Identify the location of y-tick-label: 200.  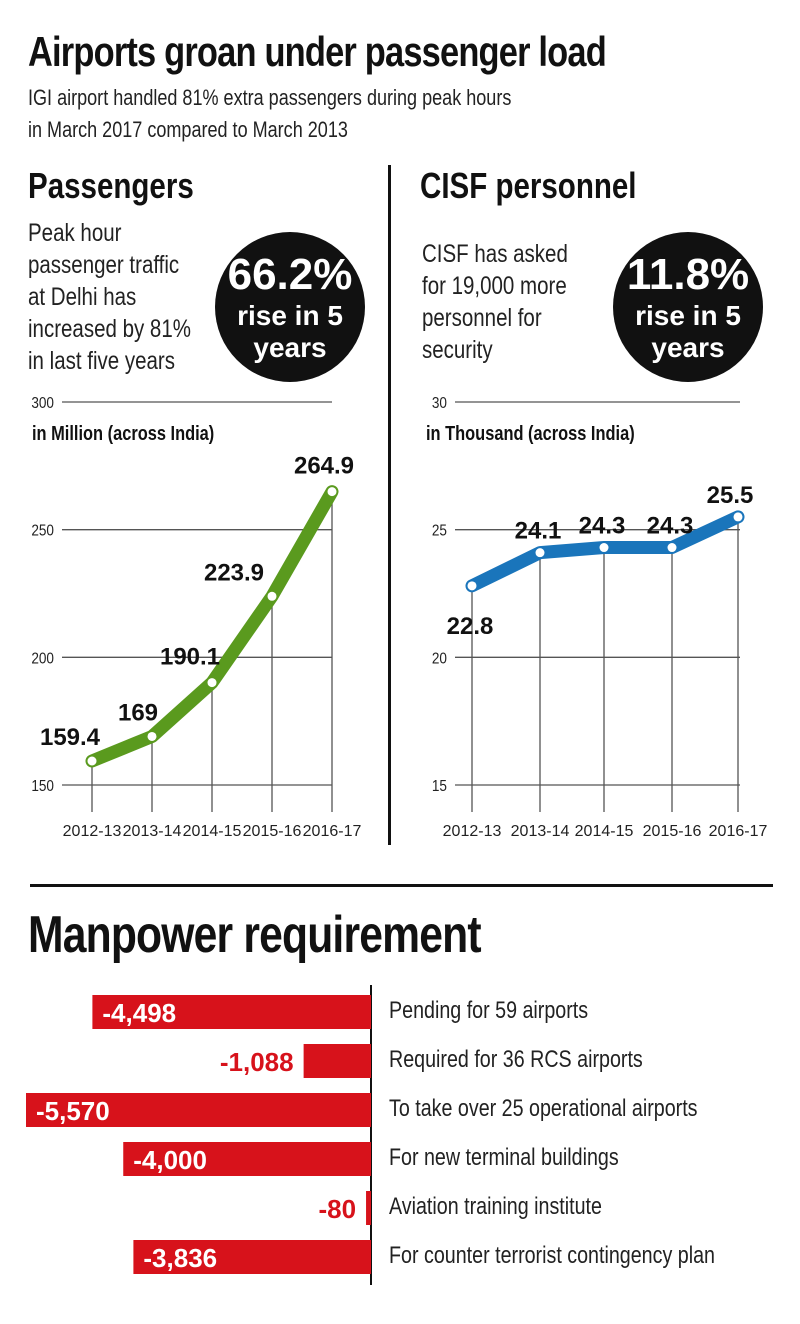
(42, 658).